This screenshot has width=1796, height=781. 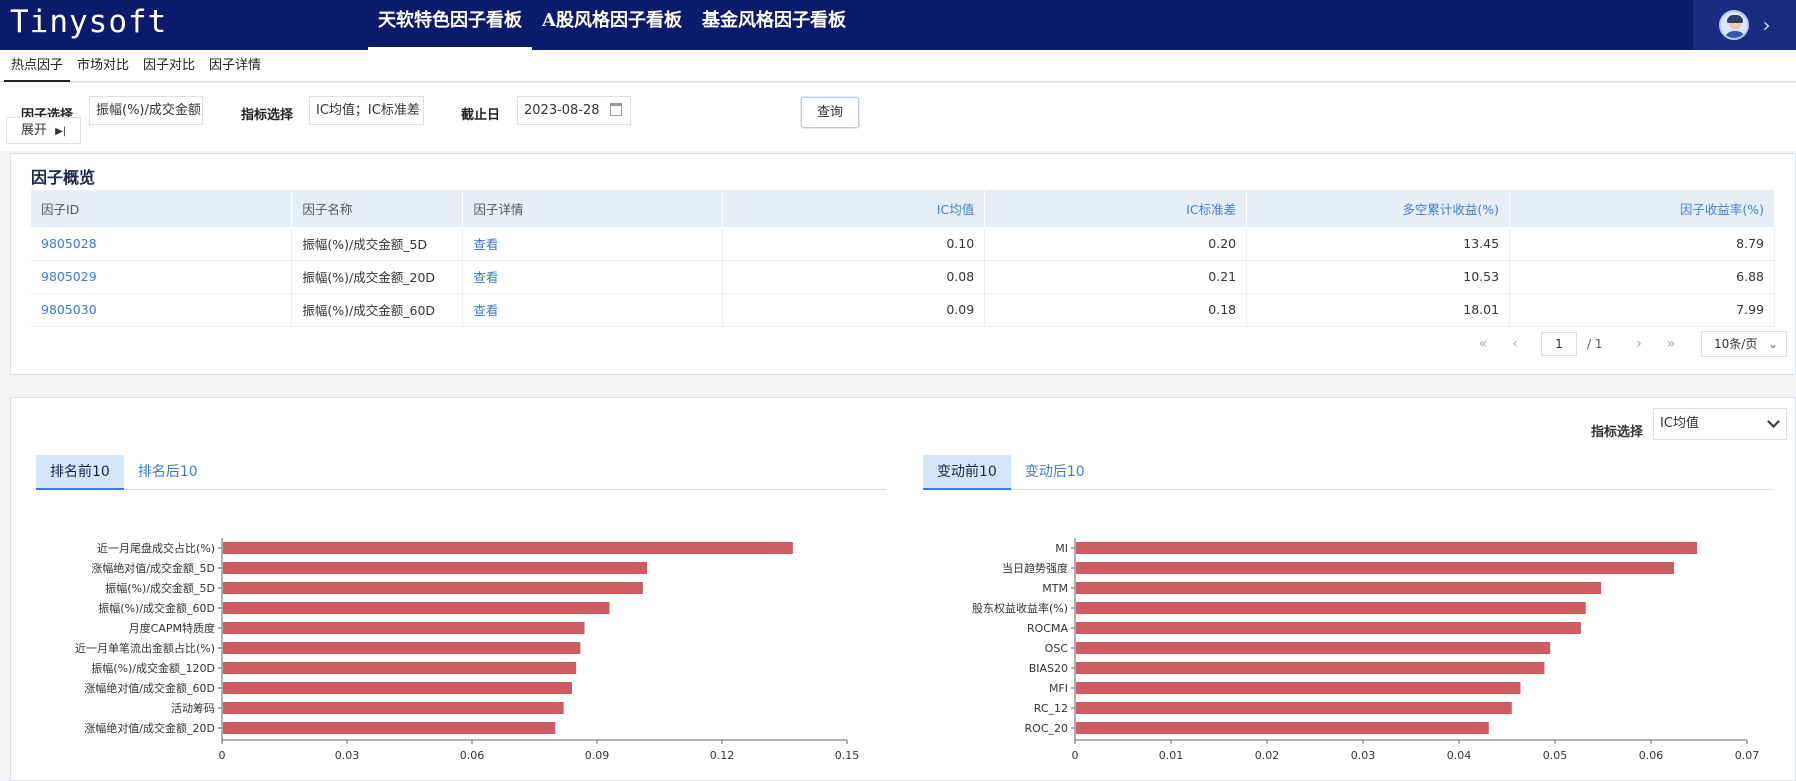 What do you see at coordinates (898, 66) in the screenshot?
I see `sub-tabs: 热点因子 市场对比 因子对比 因子详情` at bounding box center [898, 66].